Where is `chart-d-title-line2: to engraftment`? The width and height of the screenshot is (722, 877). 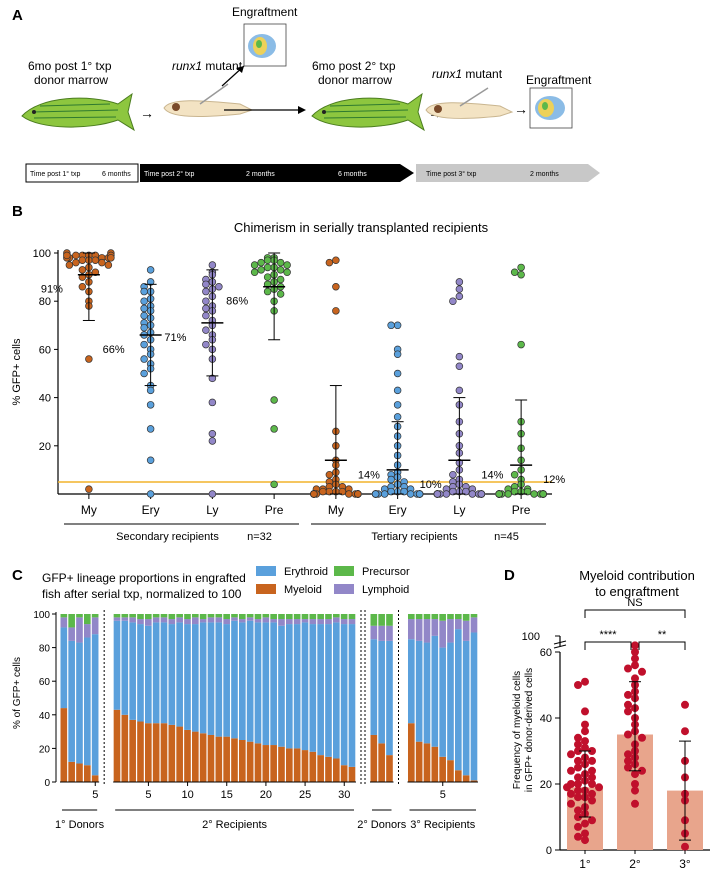
chart-d-title-line2: to engraftment is located at coordinates (637, 591).